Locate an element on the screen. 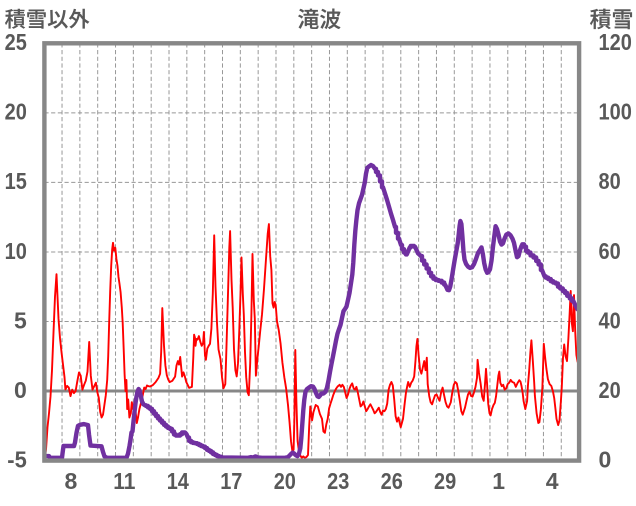 This screenshot has height=506, width=636. svg-text: 120 is located at coordinates (615, 42).